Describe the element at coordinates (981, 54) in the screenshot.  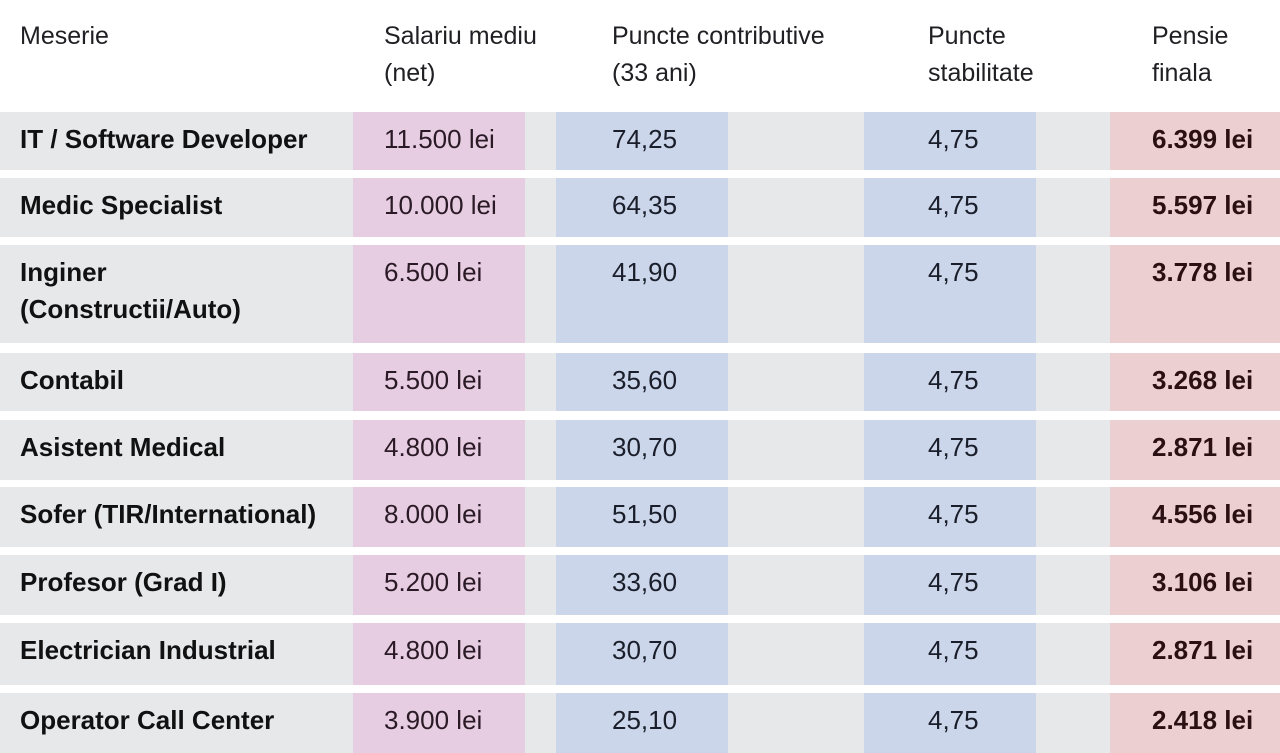
I see `header-stability-points: Puncte stabilitate` at that location.